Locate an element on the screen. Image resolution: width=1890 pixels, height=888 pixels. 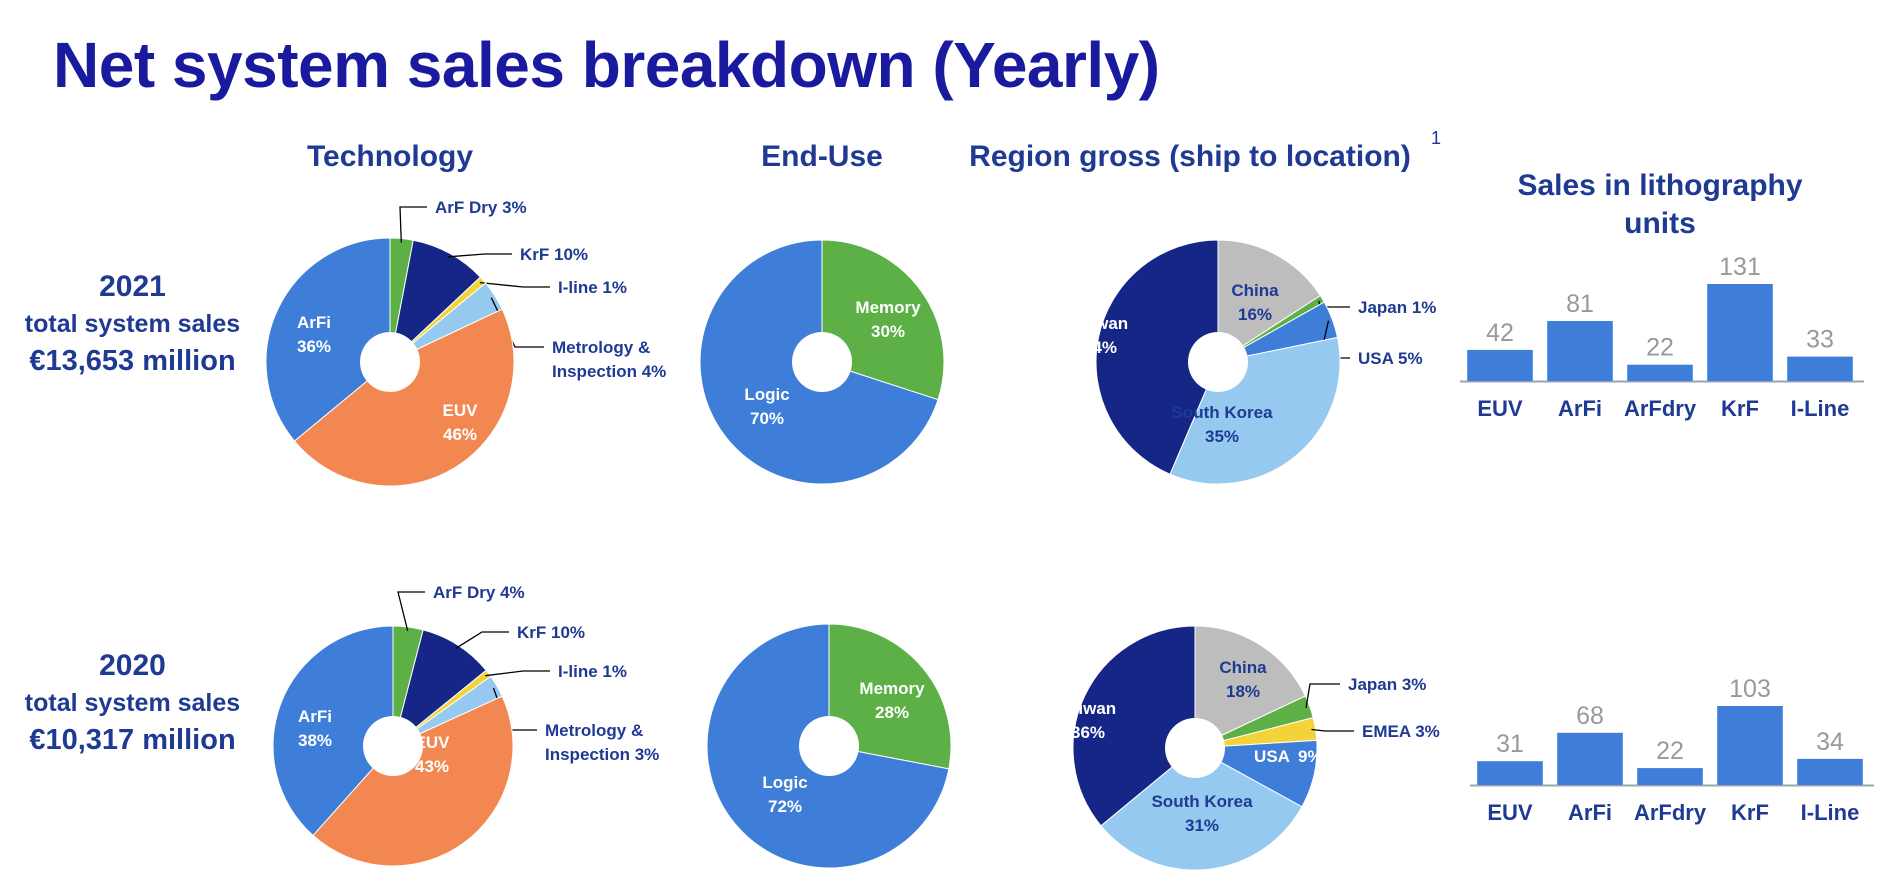
slice-label-taiwan: Taiwan is located at coordinates (1100, 323).